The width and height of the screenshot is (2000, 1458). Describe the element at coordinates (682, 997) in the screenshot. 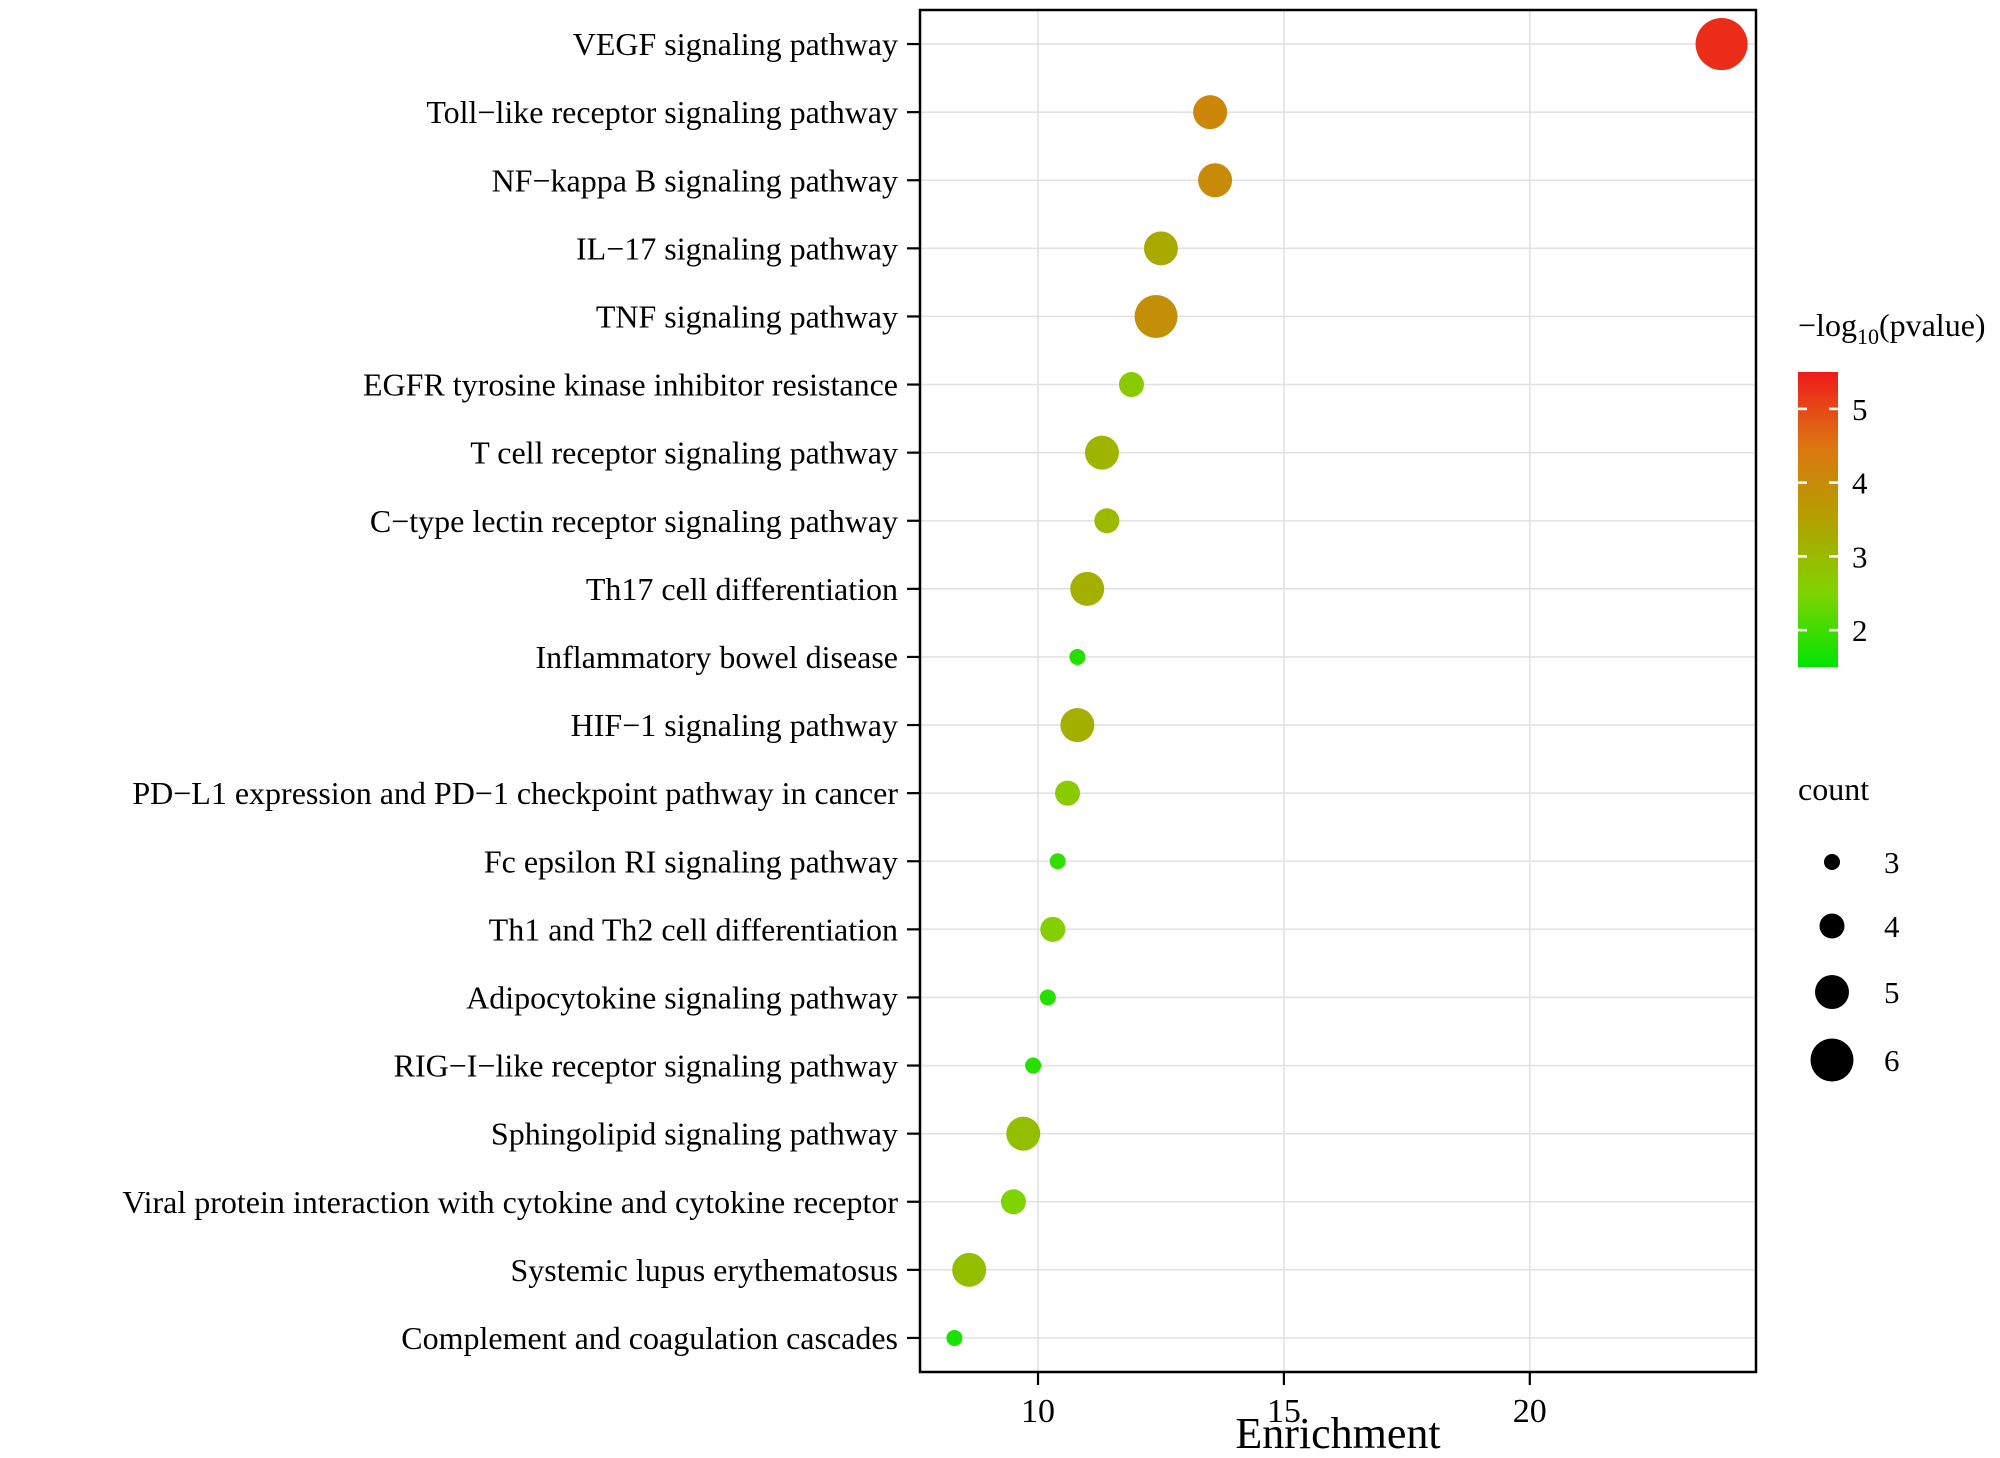

I see `y-axis-label: Adipocytokine signaling pathway` at that location.